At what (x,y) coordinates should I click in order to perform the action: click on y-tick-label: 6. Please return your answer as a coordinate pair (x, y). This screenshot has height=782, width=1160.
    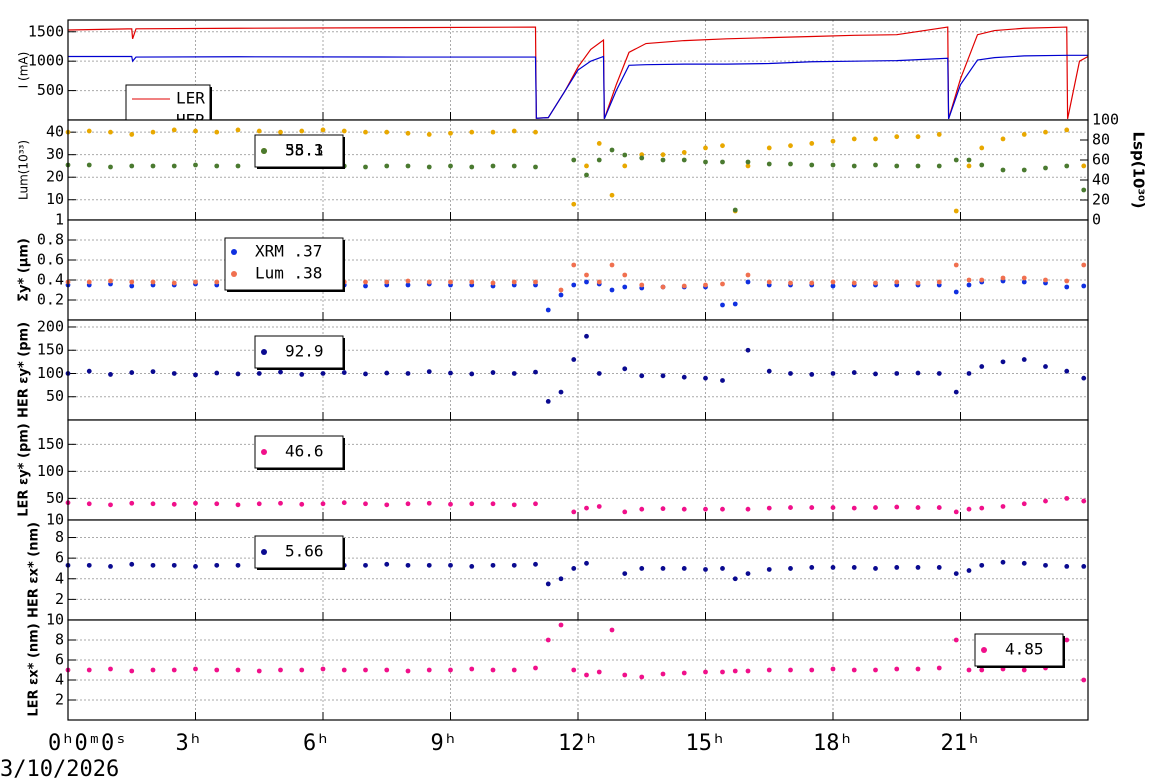
    Looking at the image, I should click on (59, 660).